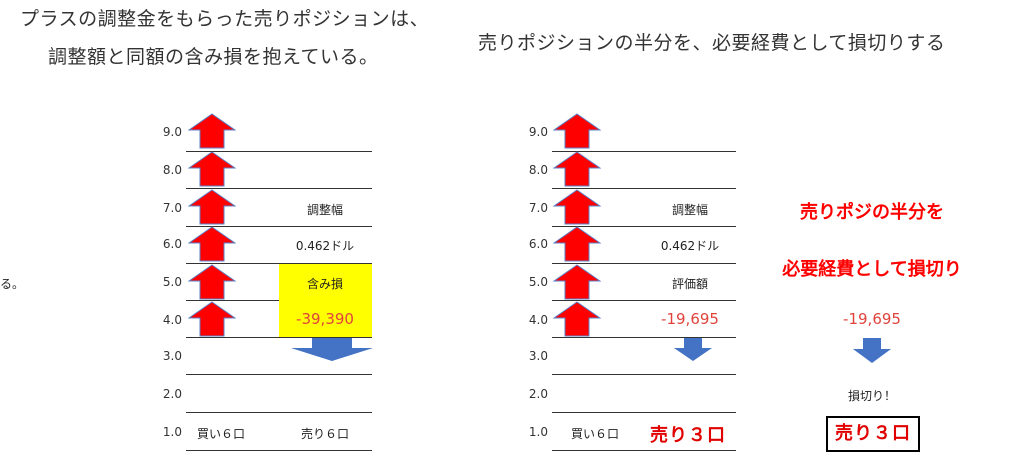 The width and height of the screenshot is (1024, 465). Describe the element at coordinates (689, 284) in the screenshot. I see `valuation-label: 評価額` at that location.